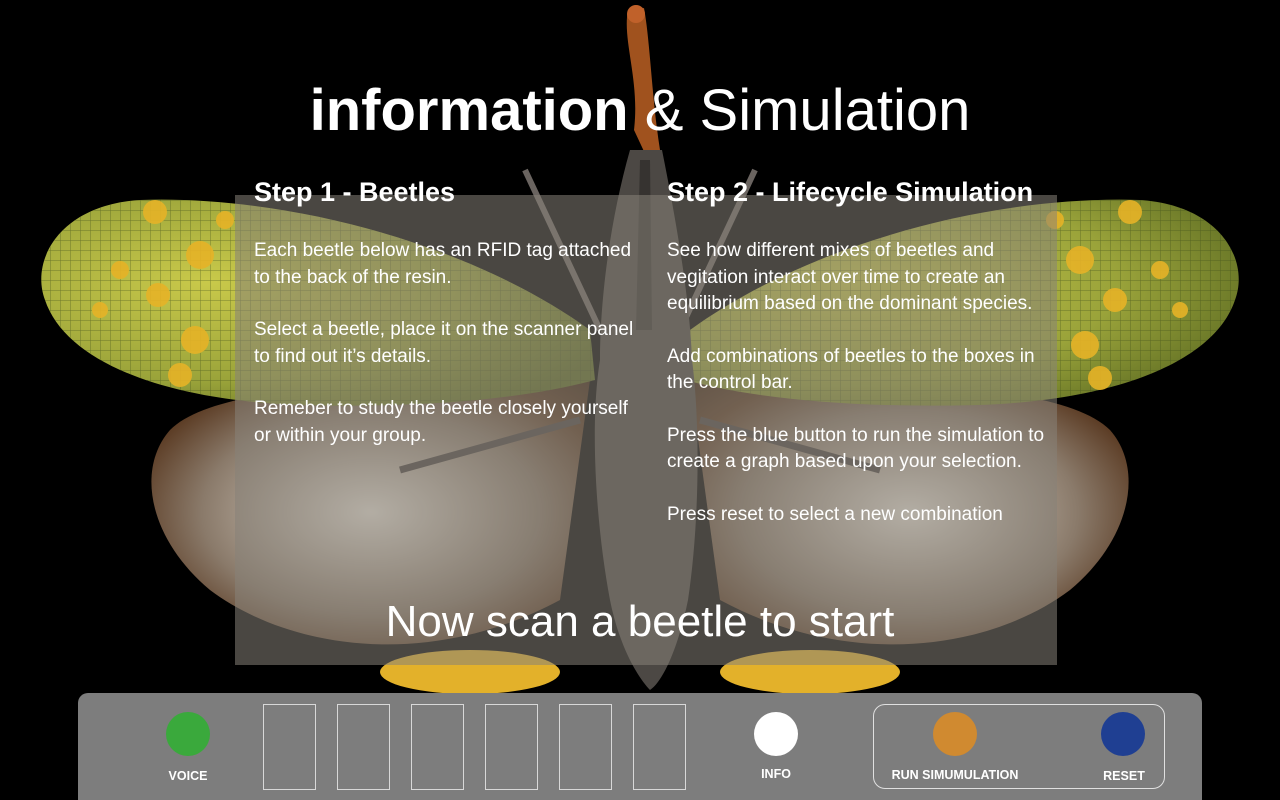 The width and height of the screenshot is (1280, 800). Describe the element at coordinates (807, 110) in the screenshot. I see `page-title-rest: & Simulation` at that location.